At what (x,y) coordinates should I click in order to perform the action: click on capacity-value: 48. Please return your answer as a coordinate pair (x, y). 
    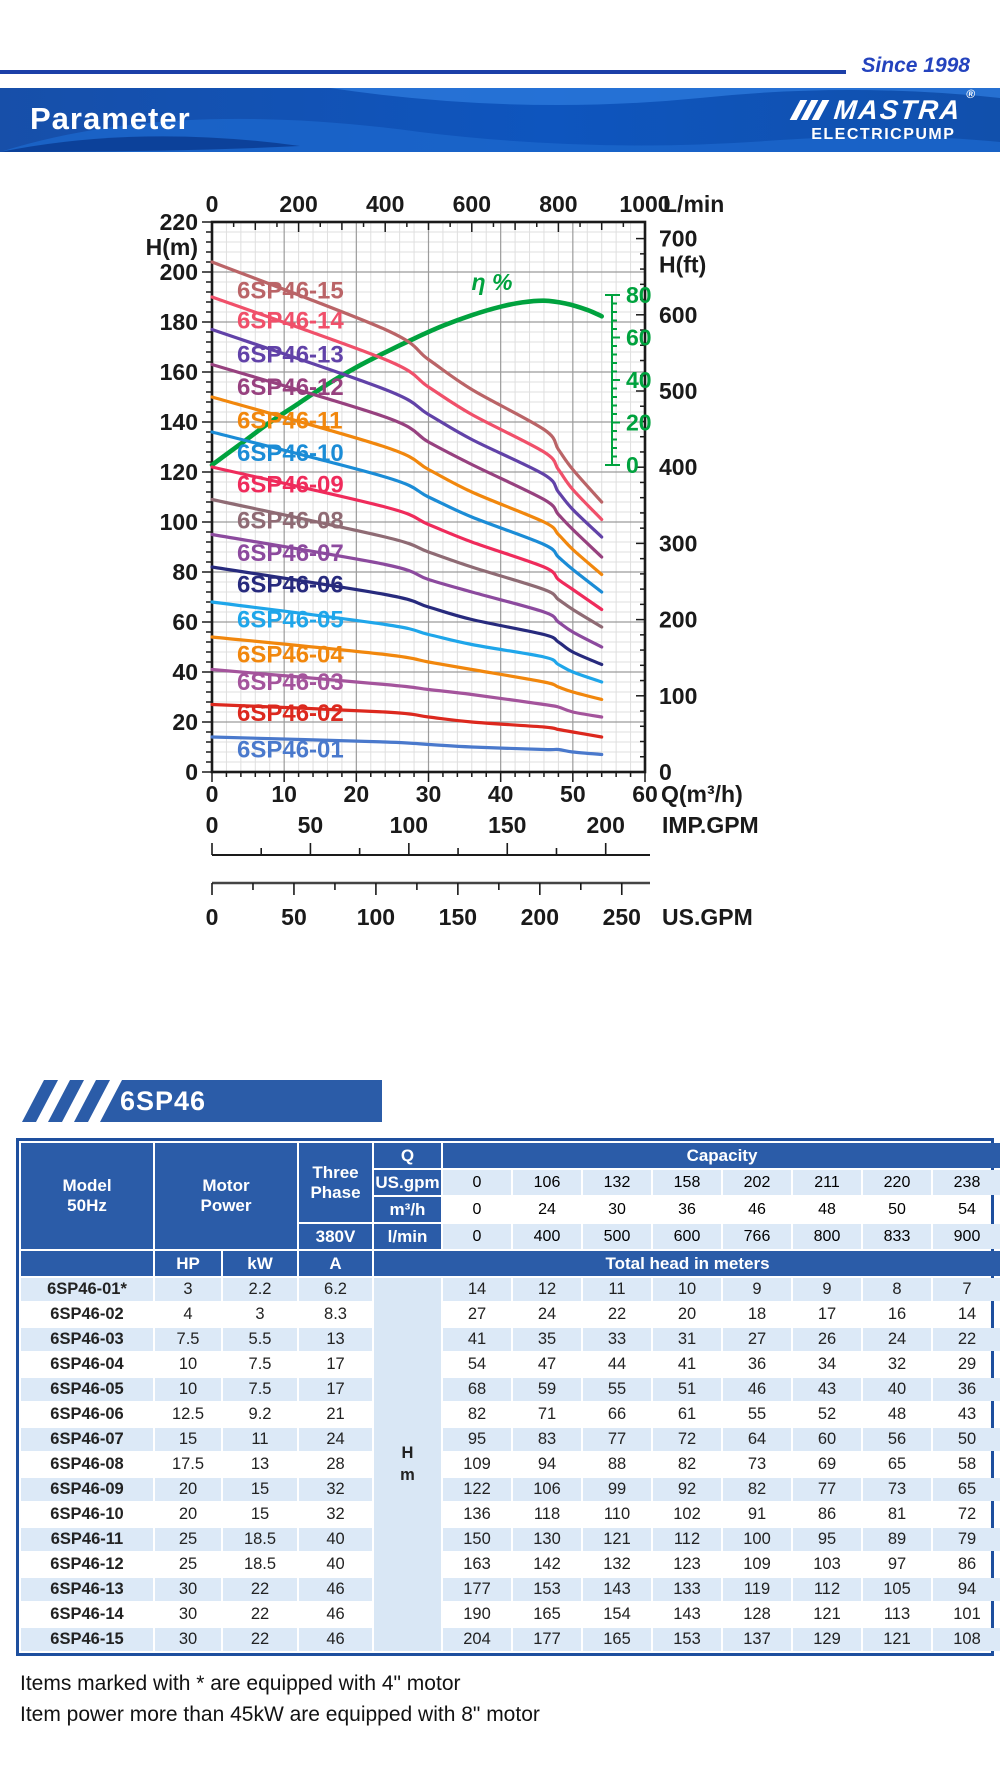
    Looking at the image, I should click on (827, 1209).